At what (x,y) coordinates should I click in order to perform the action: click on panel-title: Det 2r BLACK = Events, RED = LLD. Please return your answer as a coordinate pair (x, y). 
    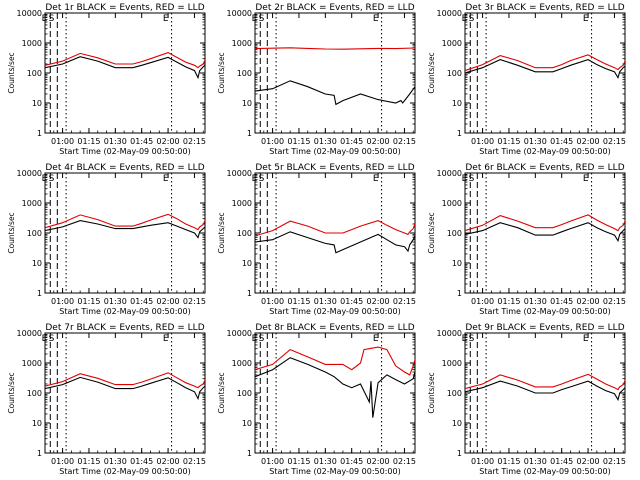
    Looking at the image, I should click on (334, 8).